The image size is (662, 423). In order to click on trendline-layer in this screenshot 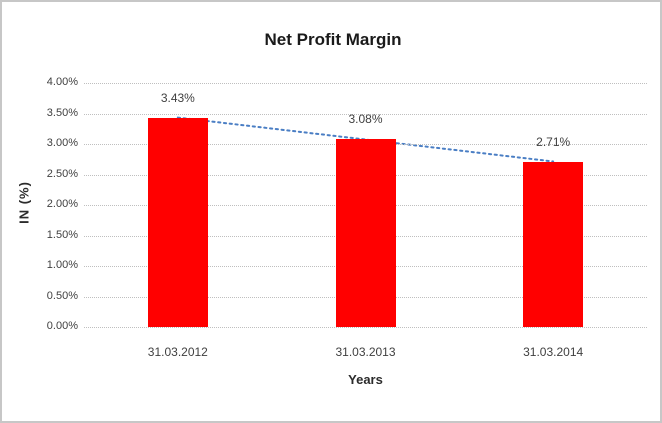, I will do `click(365, 139)`.